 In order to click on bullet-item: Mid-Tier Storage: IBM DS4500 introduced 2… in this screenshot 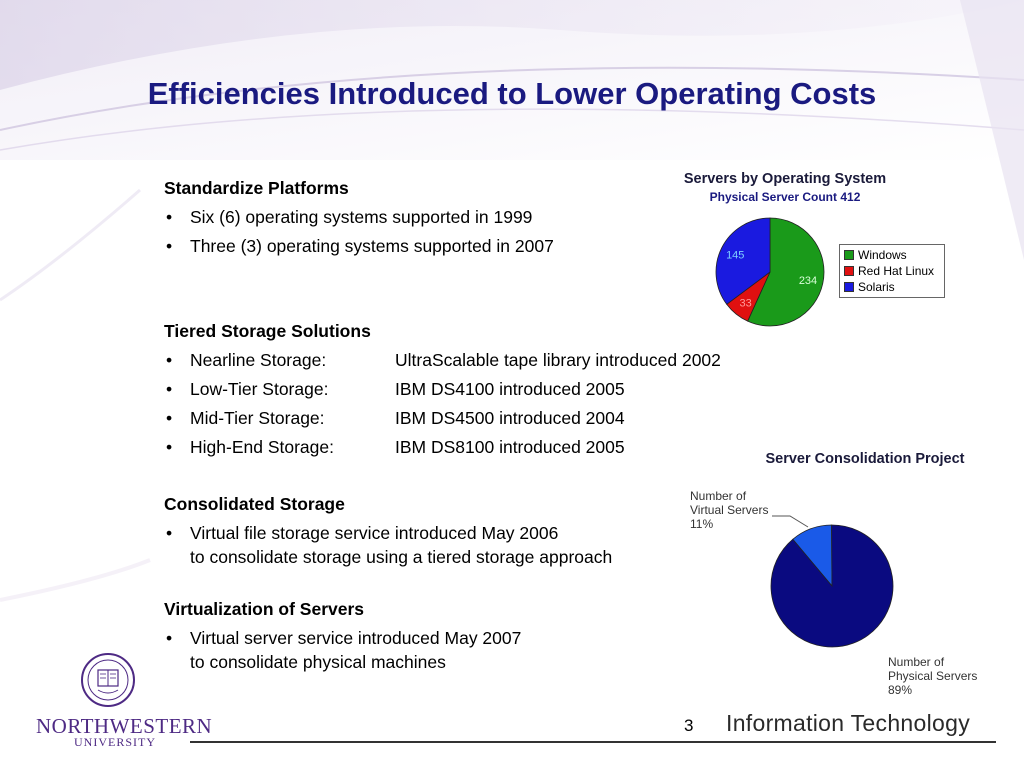, I will do `click(474, 420)`.